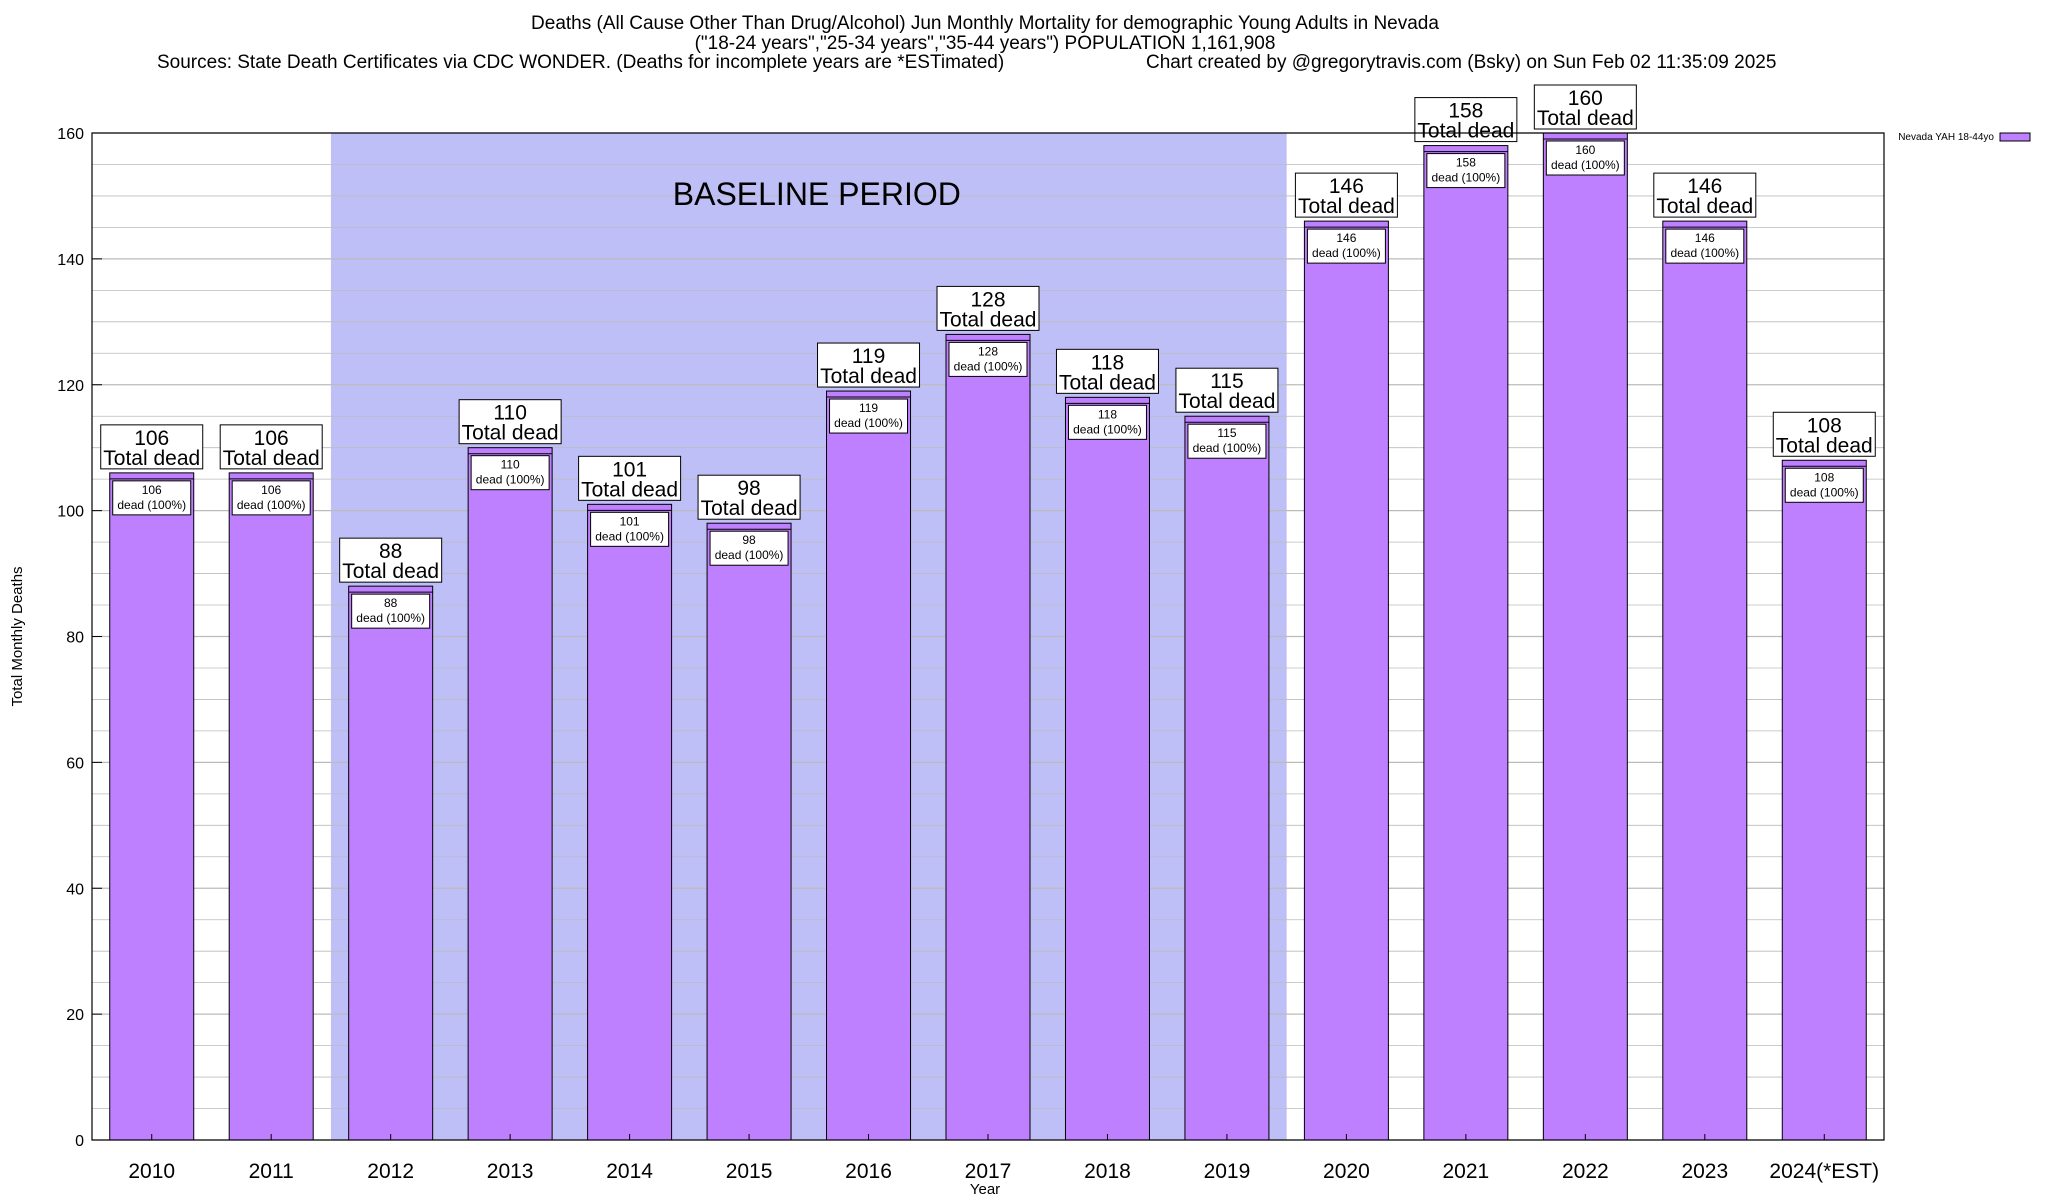  Describe the element at coordinates (987, 299) in the screenshot. I see `total-label-value: 128` at that location.